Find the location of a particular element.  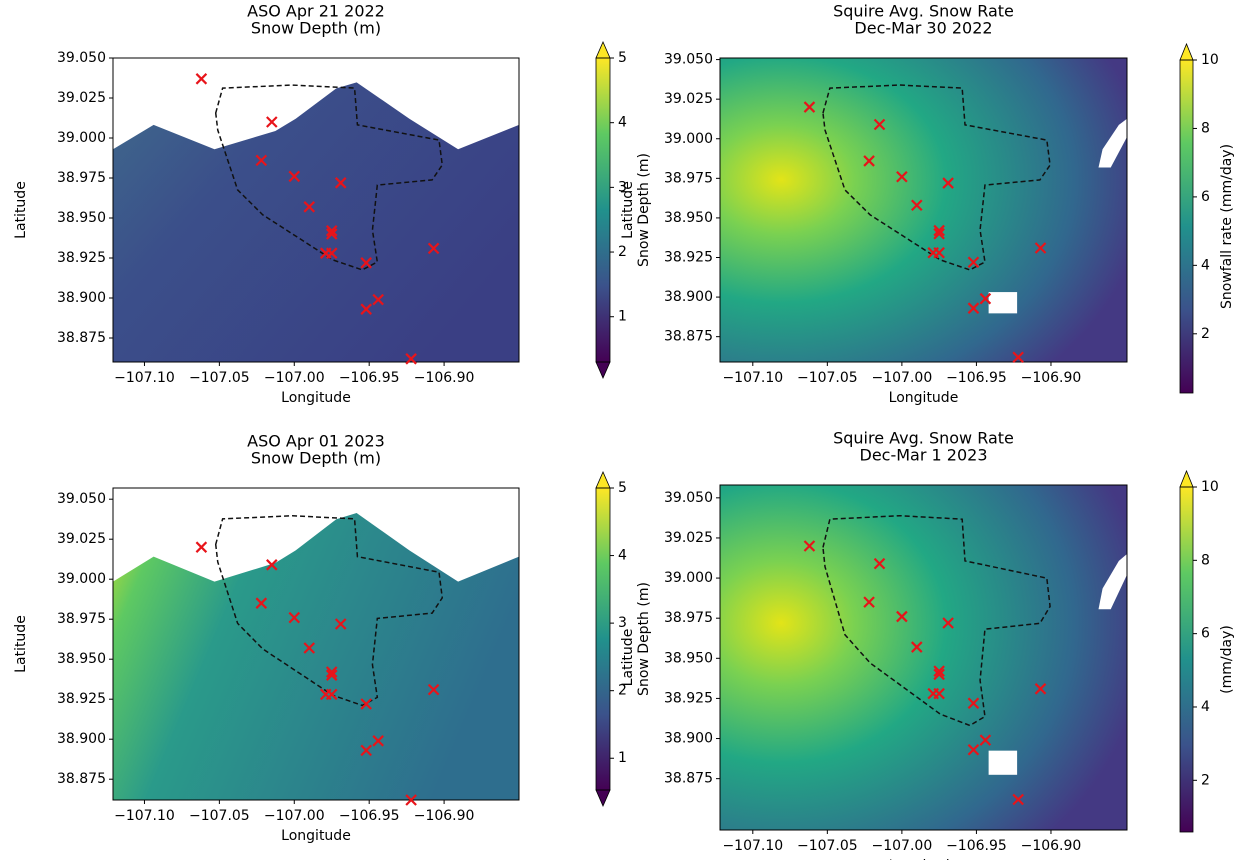

colorbar-tick-label: 1 is located at coordinates (622, 758).